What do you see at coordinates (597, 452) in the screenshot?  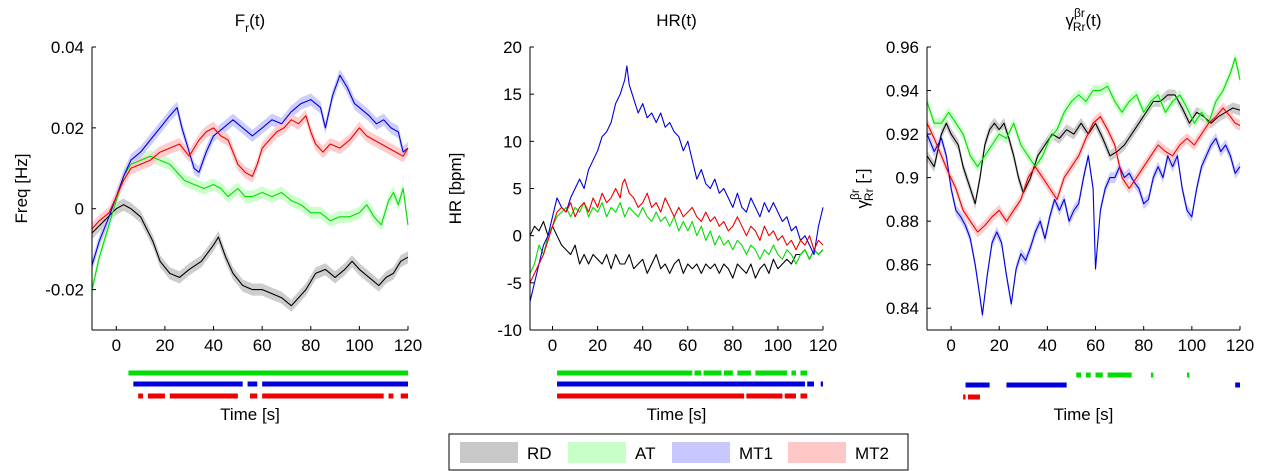 I see `legend-swatch-at` at bounding box center [597, 452].